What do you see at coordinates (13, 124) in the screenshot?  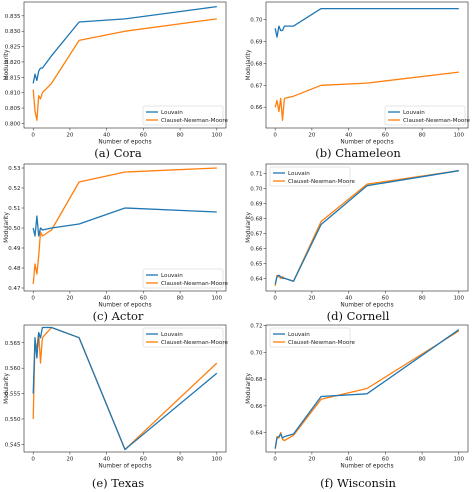 I see `y-tick-label: 0.800` at bounding box center [13, 124].